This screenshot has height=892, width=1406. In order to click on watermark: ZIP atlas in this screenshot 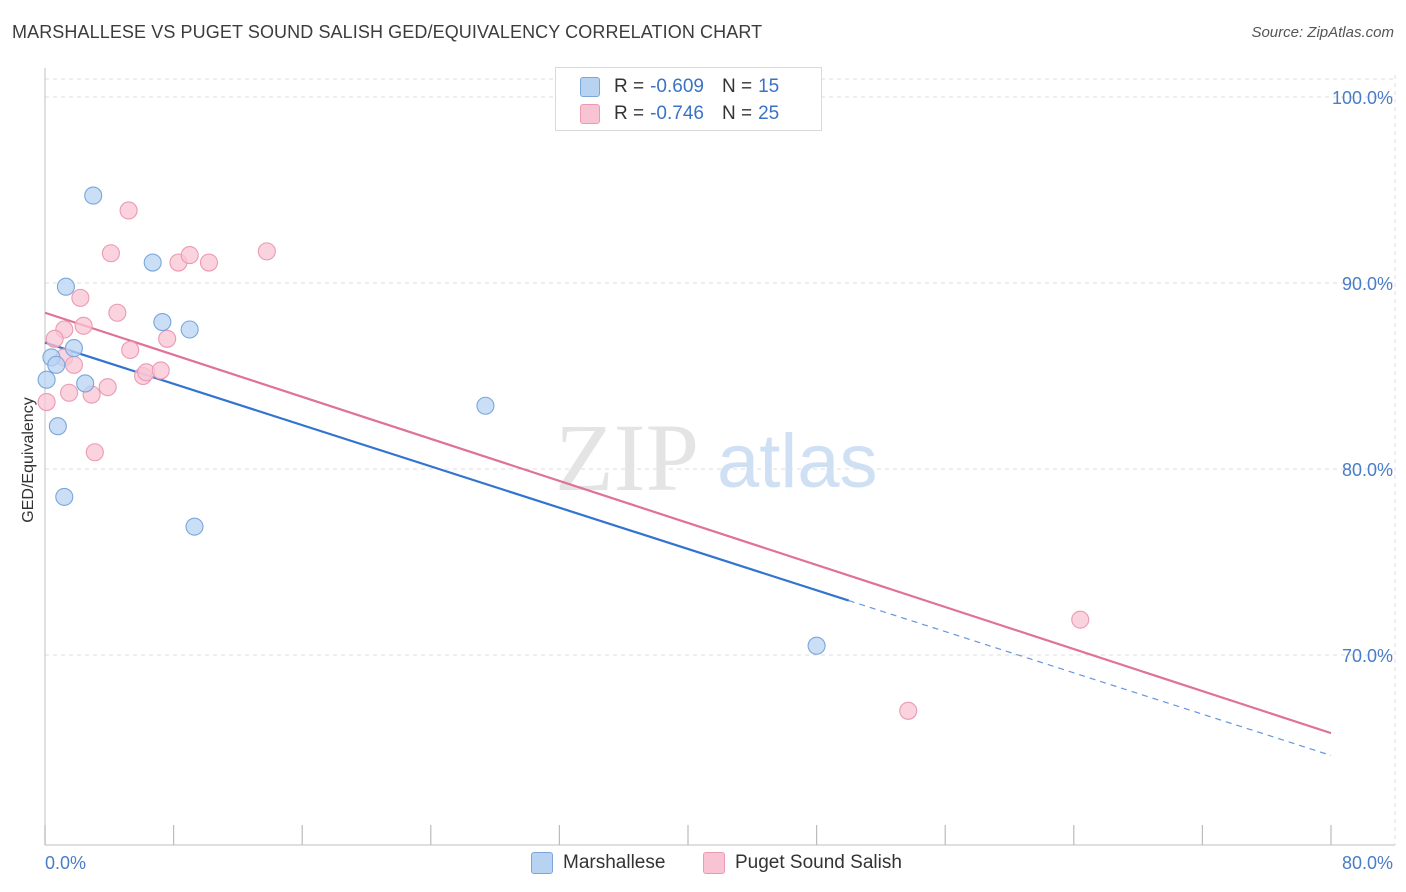, I will do `click(716, 457)`.